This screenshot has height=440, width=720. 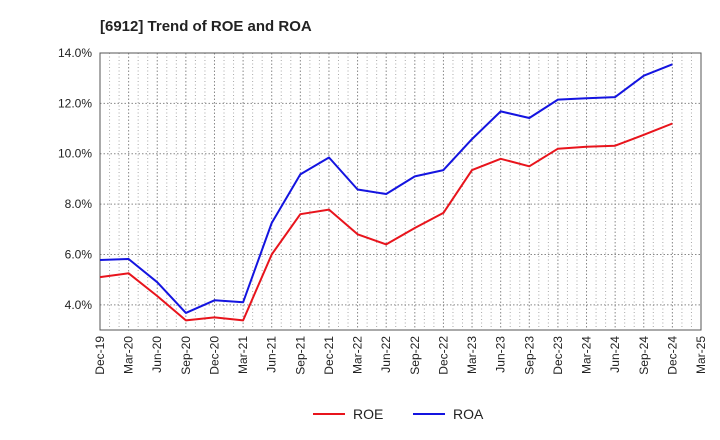 What do you see at coordinates (75, 179) in the screenshot?
I see `y-axis: 4.0% 6.0% 8.0% 10.0% 12.0% 14.0%` at bounding box center [75, 179].